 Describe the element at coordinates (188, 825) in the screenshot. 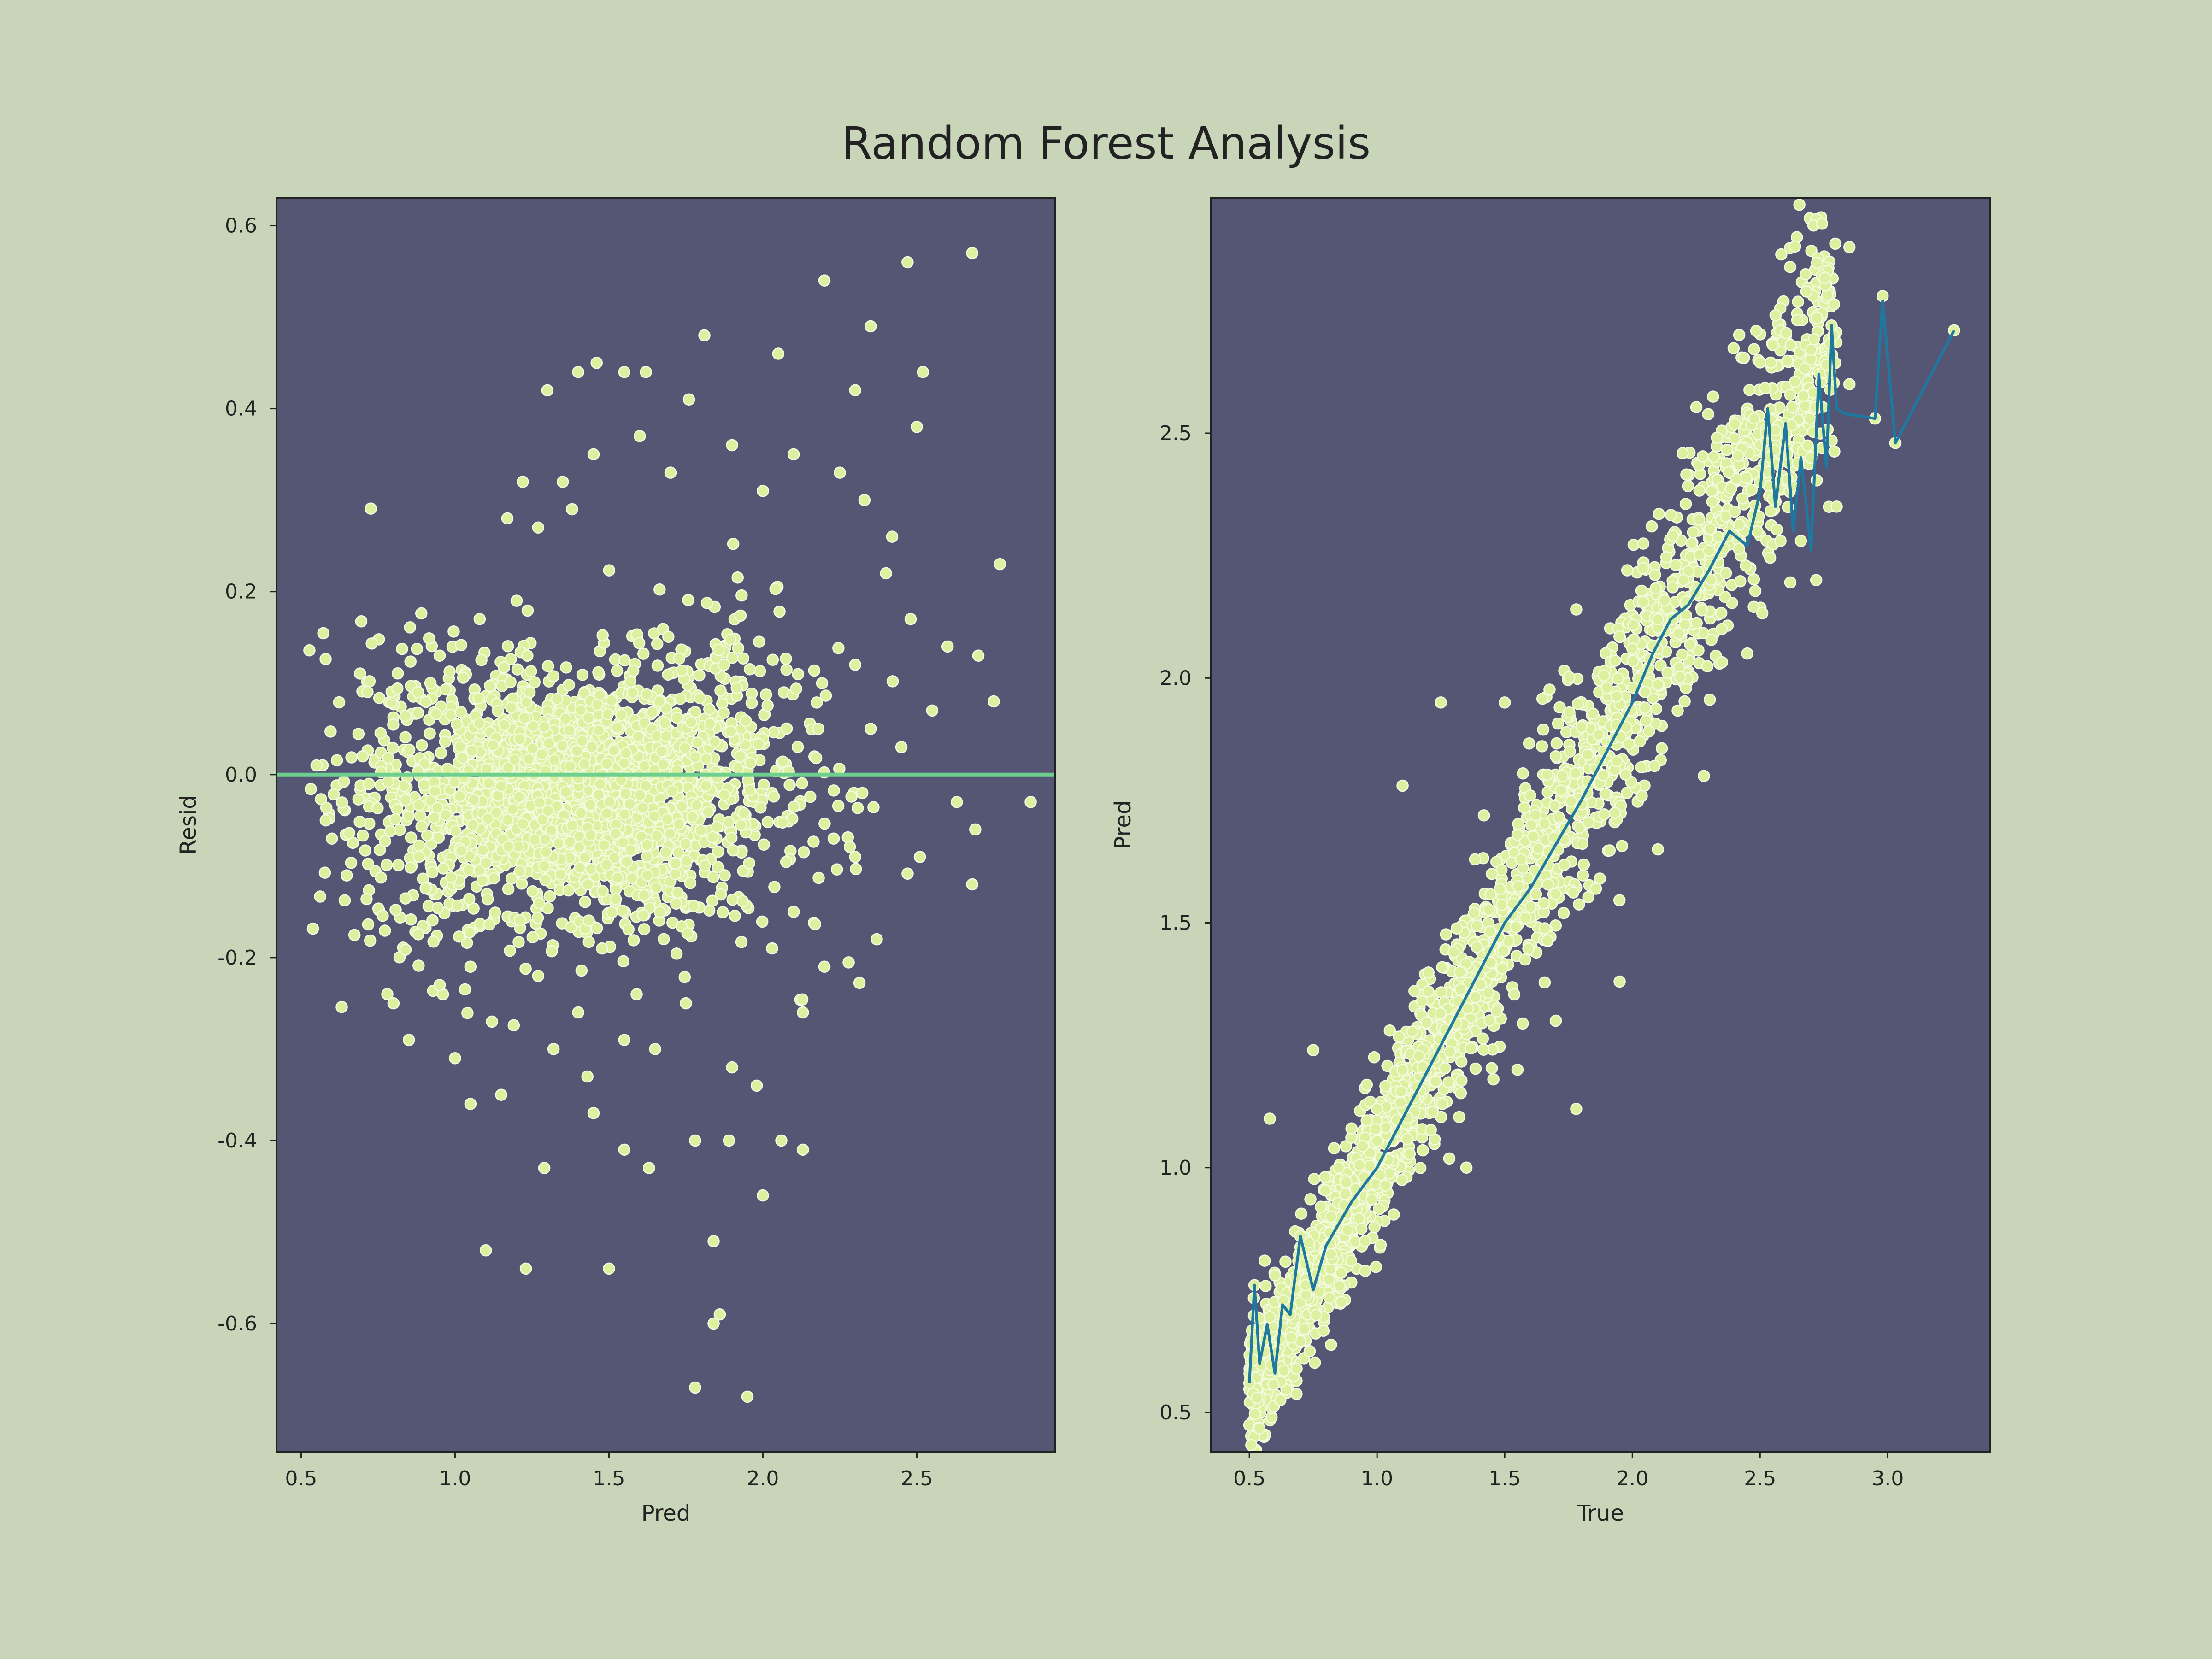

I see `y-axis-label: Resid` at that location.